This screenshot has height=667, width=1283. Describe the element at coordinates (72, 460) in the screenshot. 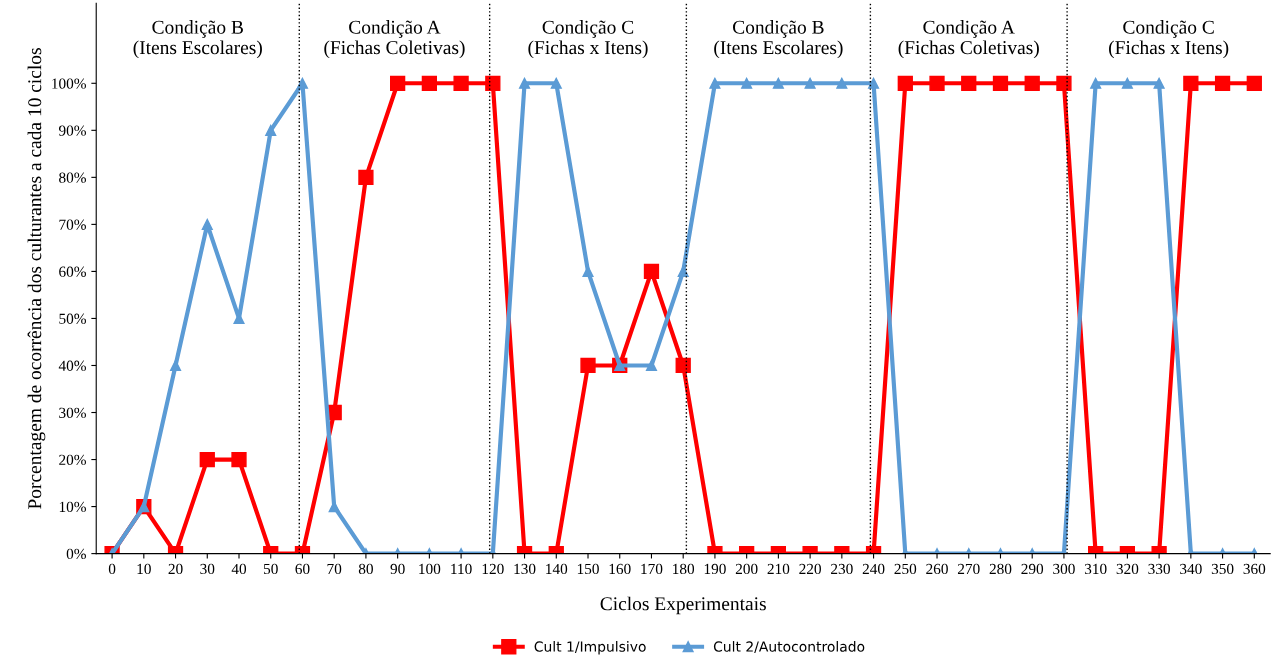

I see `y-tick-label: 20%` at that location.